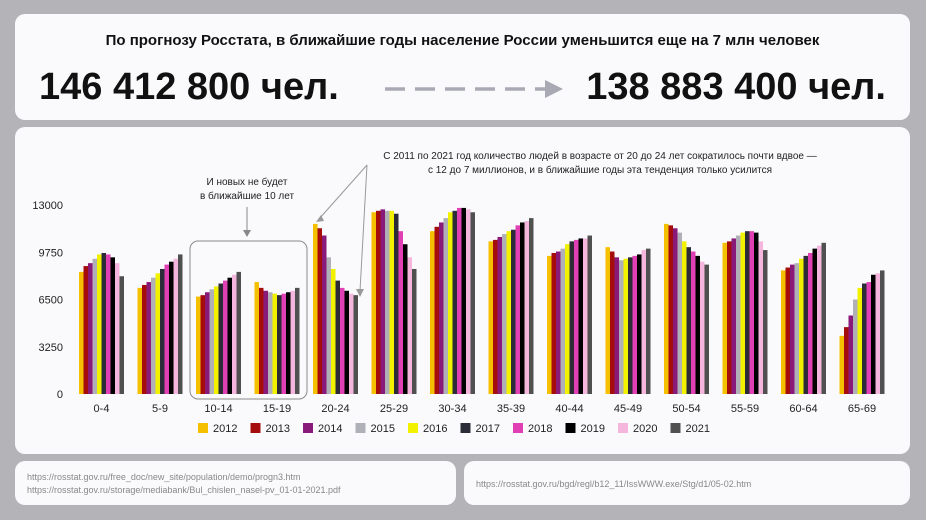 This screenshot has height=520, width=926. I want to click on annotation-no-new-arrowhead, so click(247, 233).